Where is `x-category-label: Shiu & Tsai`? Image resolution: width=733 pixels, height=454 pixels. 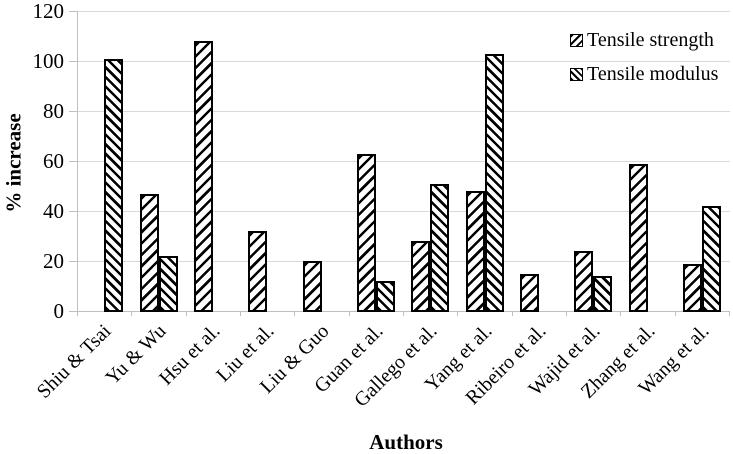 x-category-label: Shiu & Tsai is located at coordinates (74, 361).